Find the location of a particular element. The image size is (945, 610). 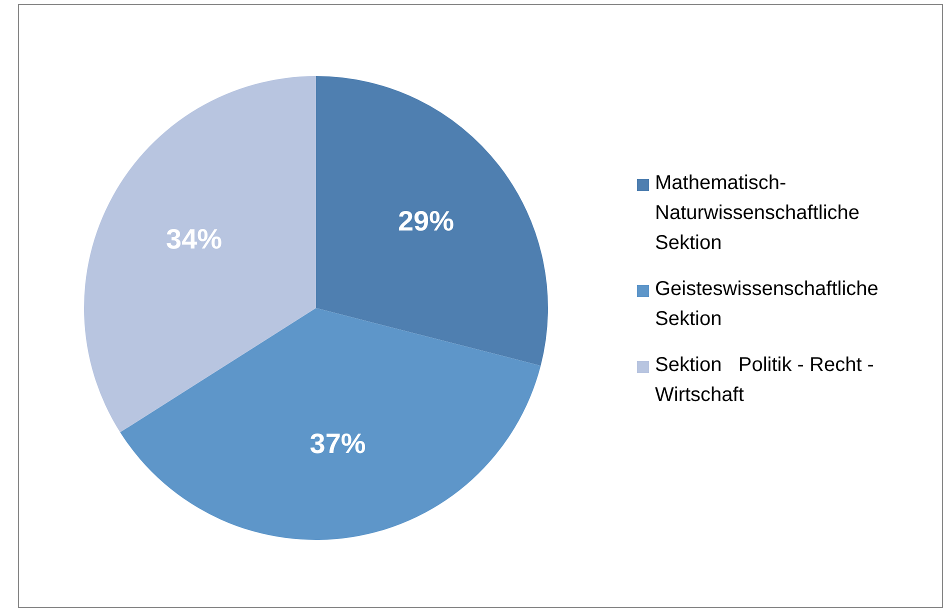

legend-label: Geisteswissenschaftliche Sektion is located at coordinates (767, 304).